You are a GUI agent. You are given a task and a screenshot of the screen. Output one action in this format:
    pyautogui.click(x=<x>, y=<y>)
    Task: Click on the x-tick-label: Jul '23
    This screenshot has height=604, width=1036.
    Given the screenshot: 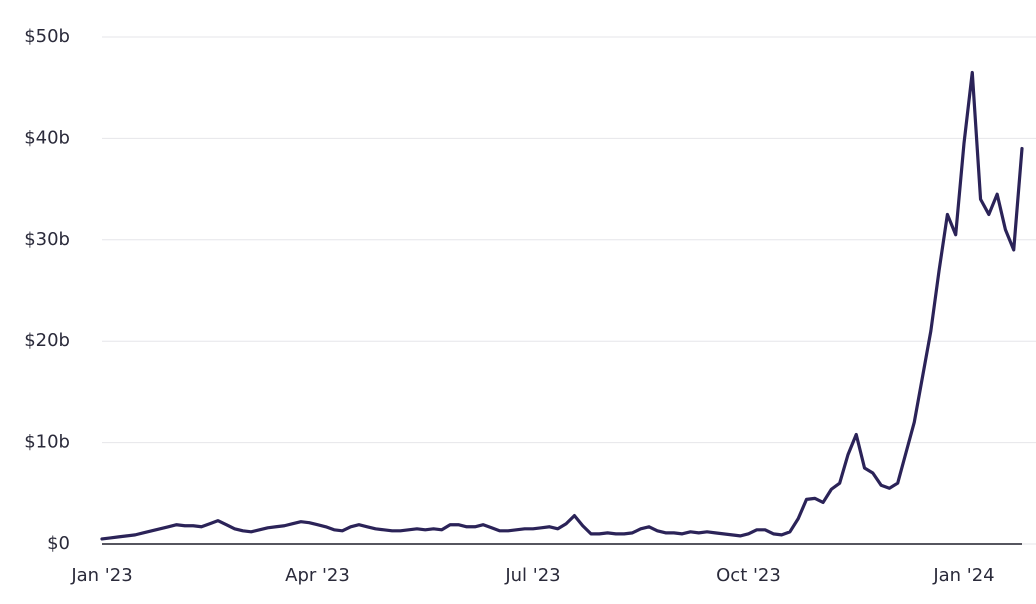 What is the action you would take?
    pyautogui.click(x=532, y=575)
    